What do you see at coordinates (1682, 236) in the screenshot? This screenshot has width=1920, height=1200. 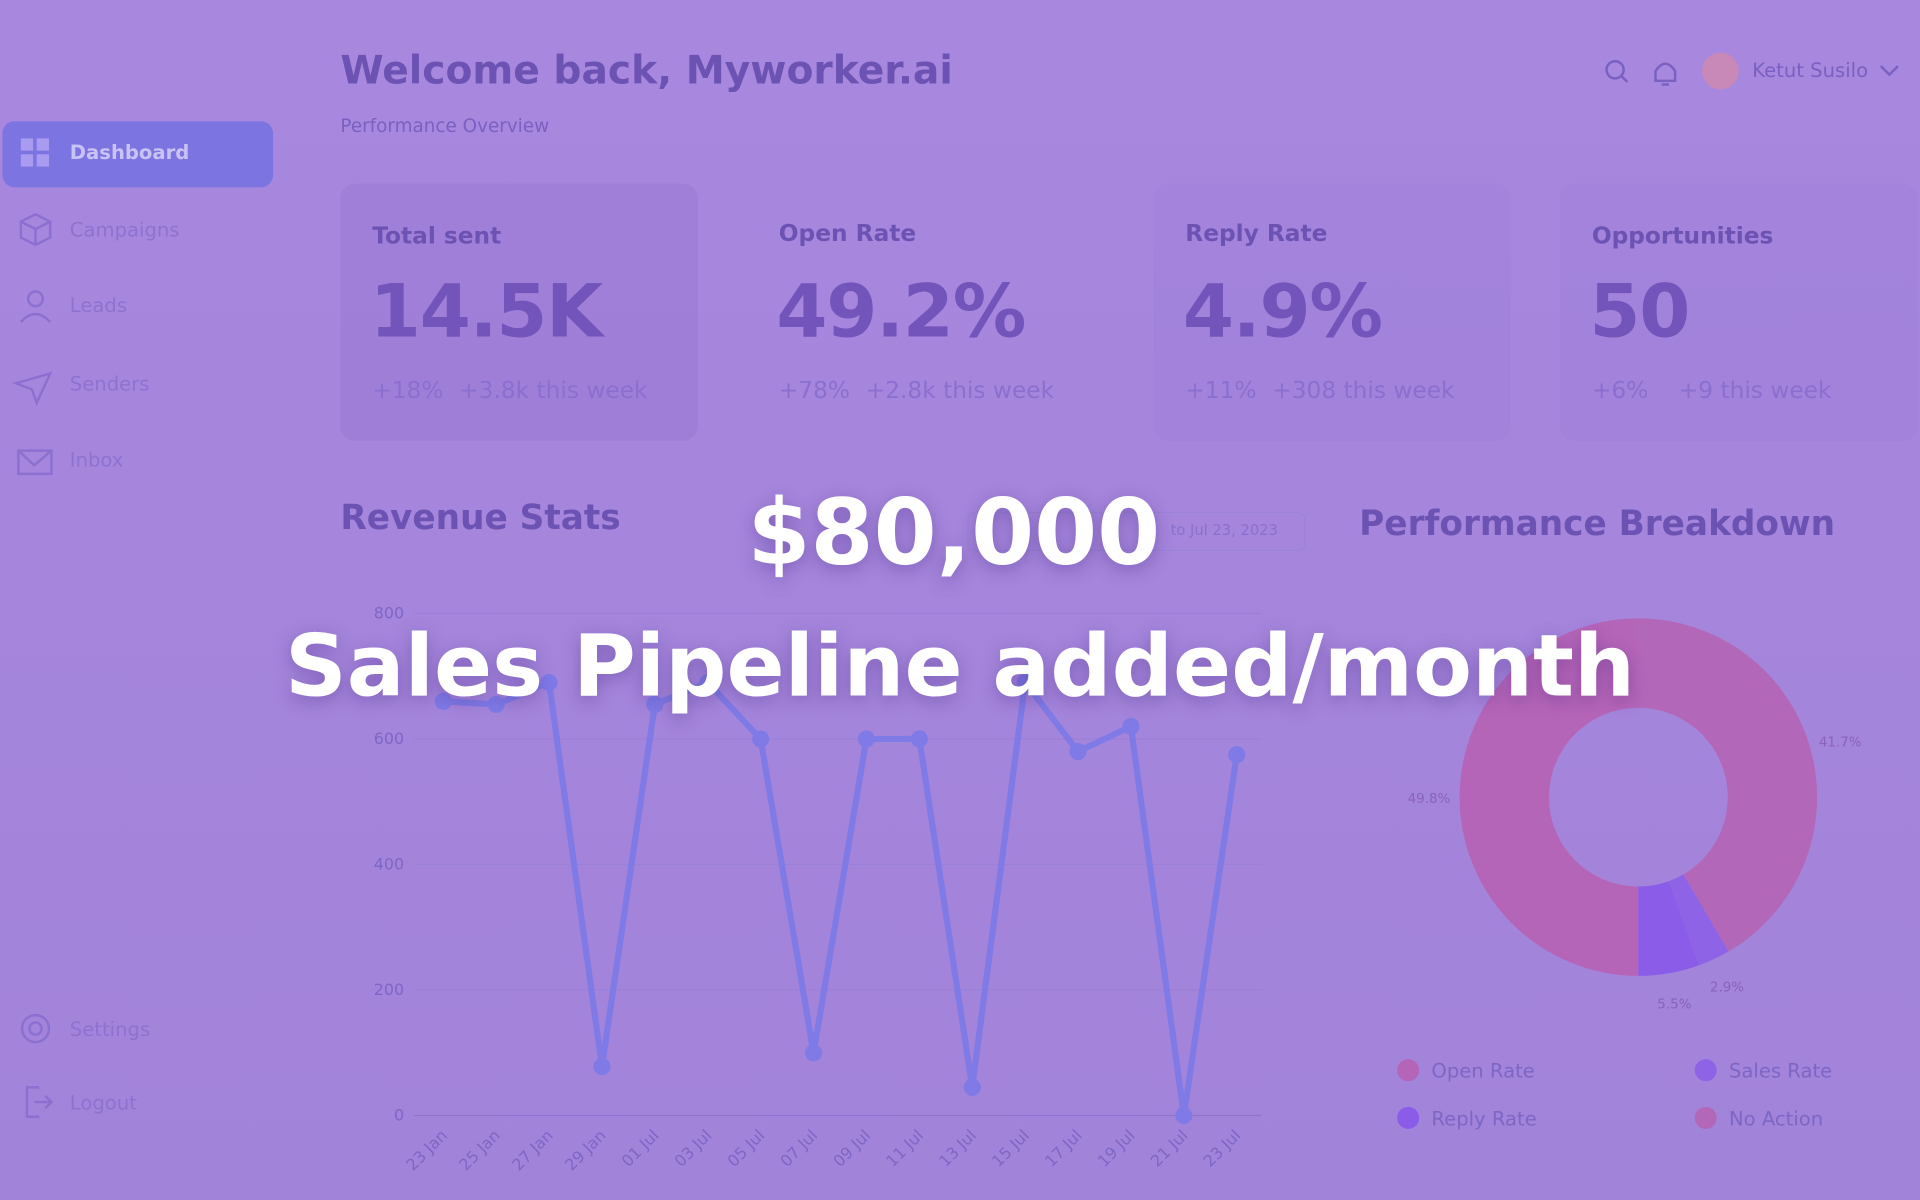 I see `stat-label: Opportunities` at bounding box center [1682, 236].